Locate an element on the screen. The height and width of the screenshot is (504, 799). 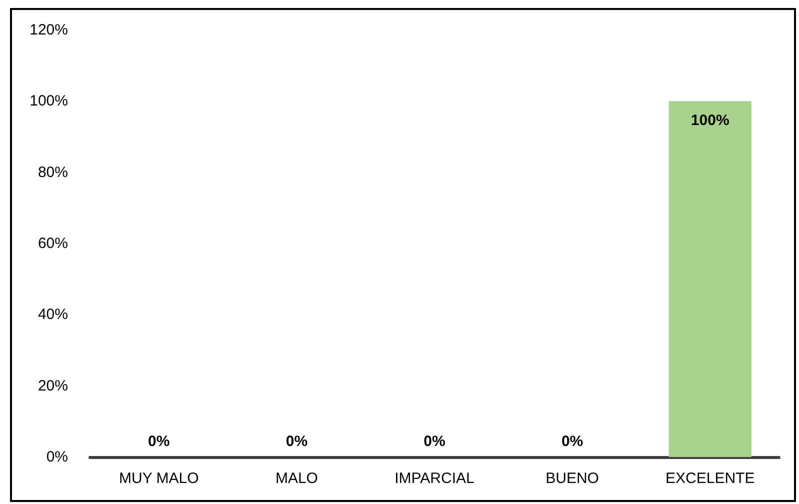
y-tick-label: 120% is located at coordinates (49, 30).